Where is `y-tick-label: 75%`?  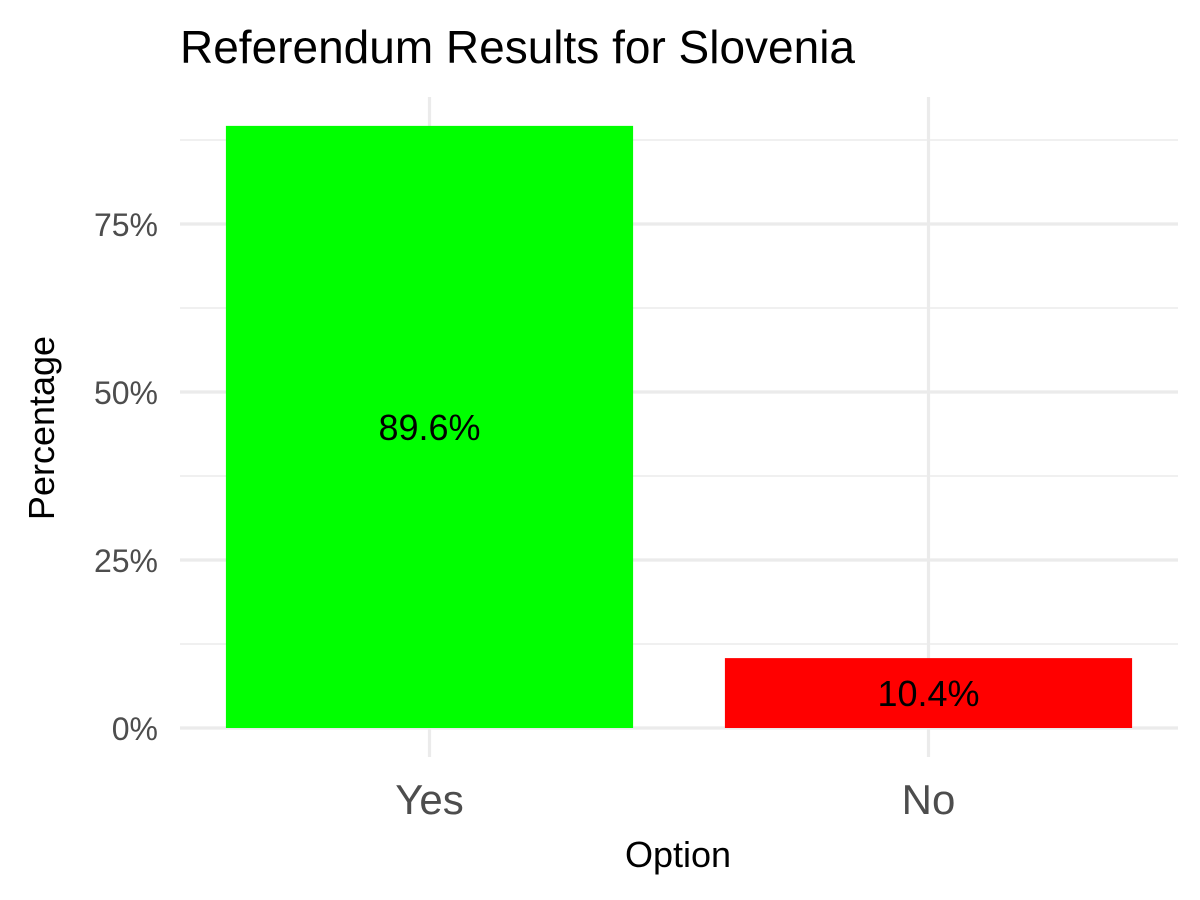 y-tick-label: 75% is located at coordinates (126, 225).